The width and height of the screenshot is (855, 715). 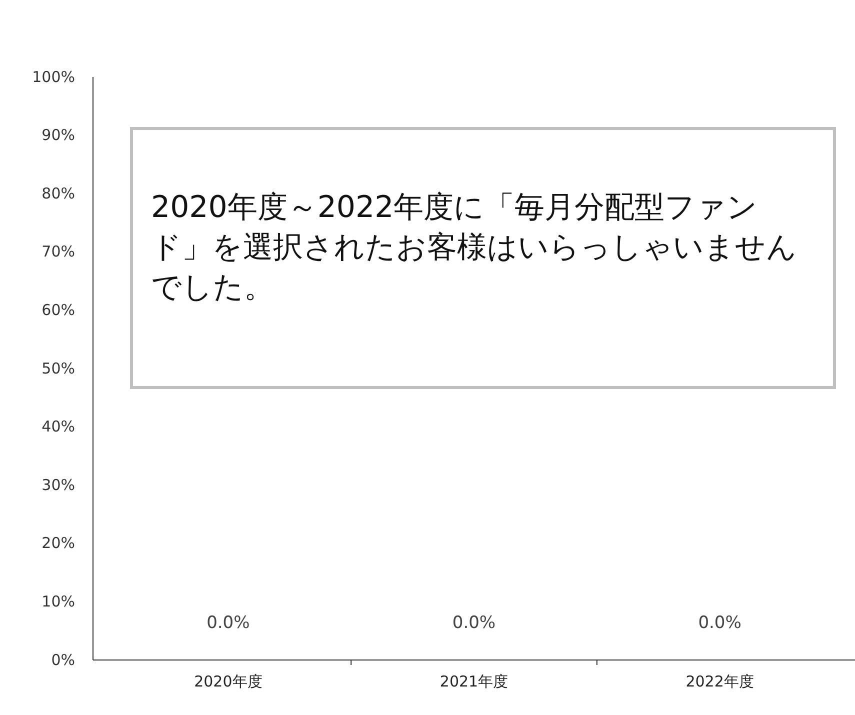 What do you see at coordinates (58, 193) in the screenshot?
I see `y-tick-label: 80%` at bounding box center [58, 193].